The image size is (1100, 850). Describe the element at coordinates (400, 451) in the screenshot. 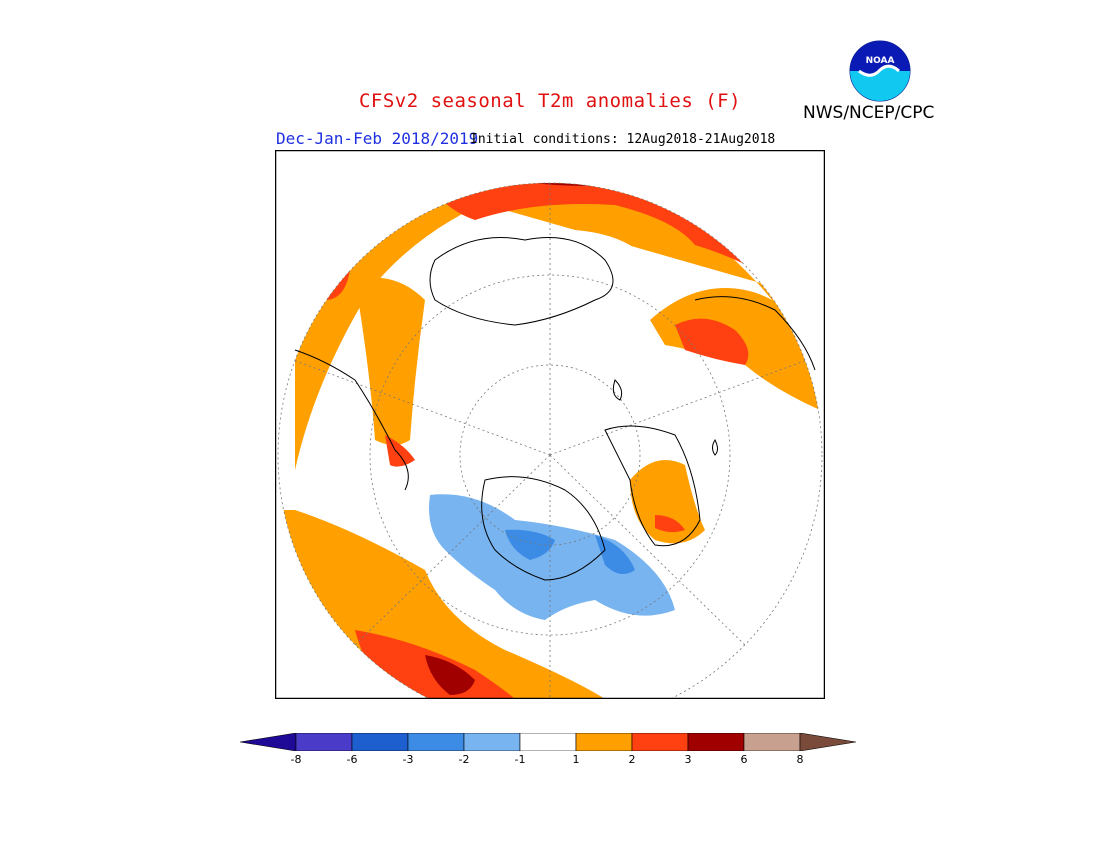

I see `warm-region-pacific-coast` at that location.